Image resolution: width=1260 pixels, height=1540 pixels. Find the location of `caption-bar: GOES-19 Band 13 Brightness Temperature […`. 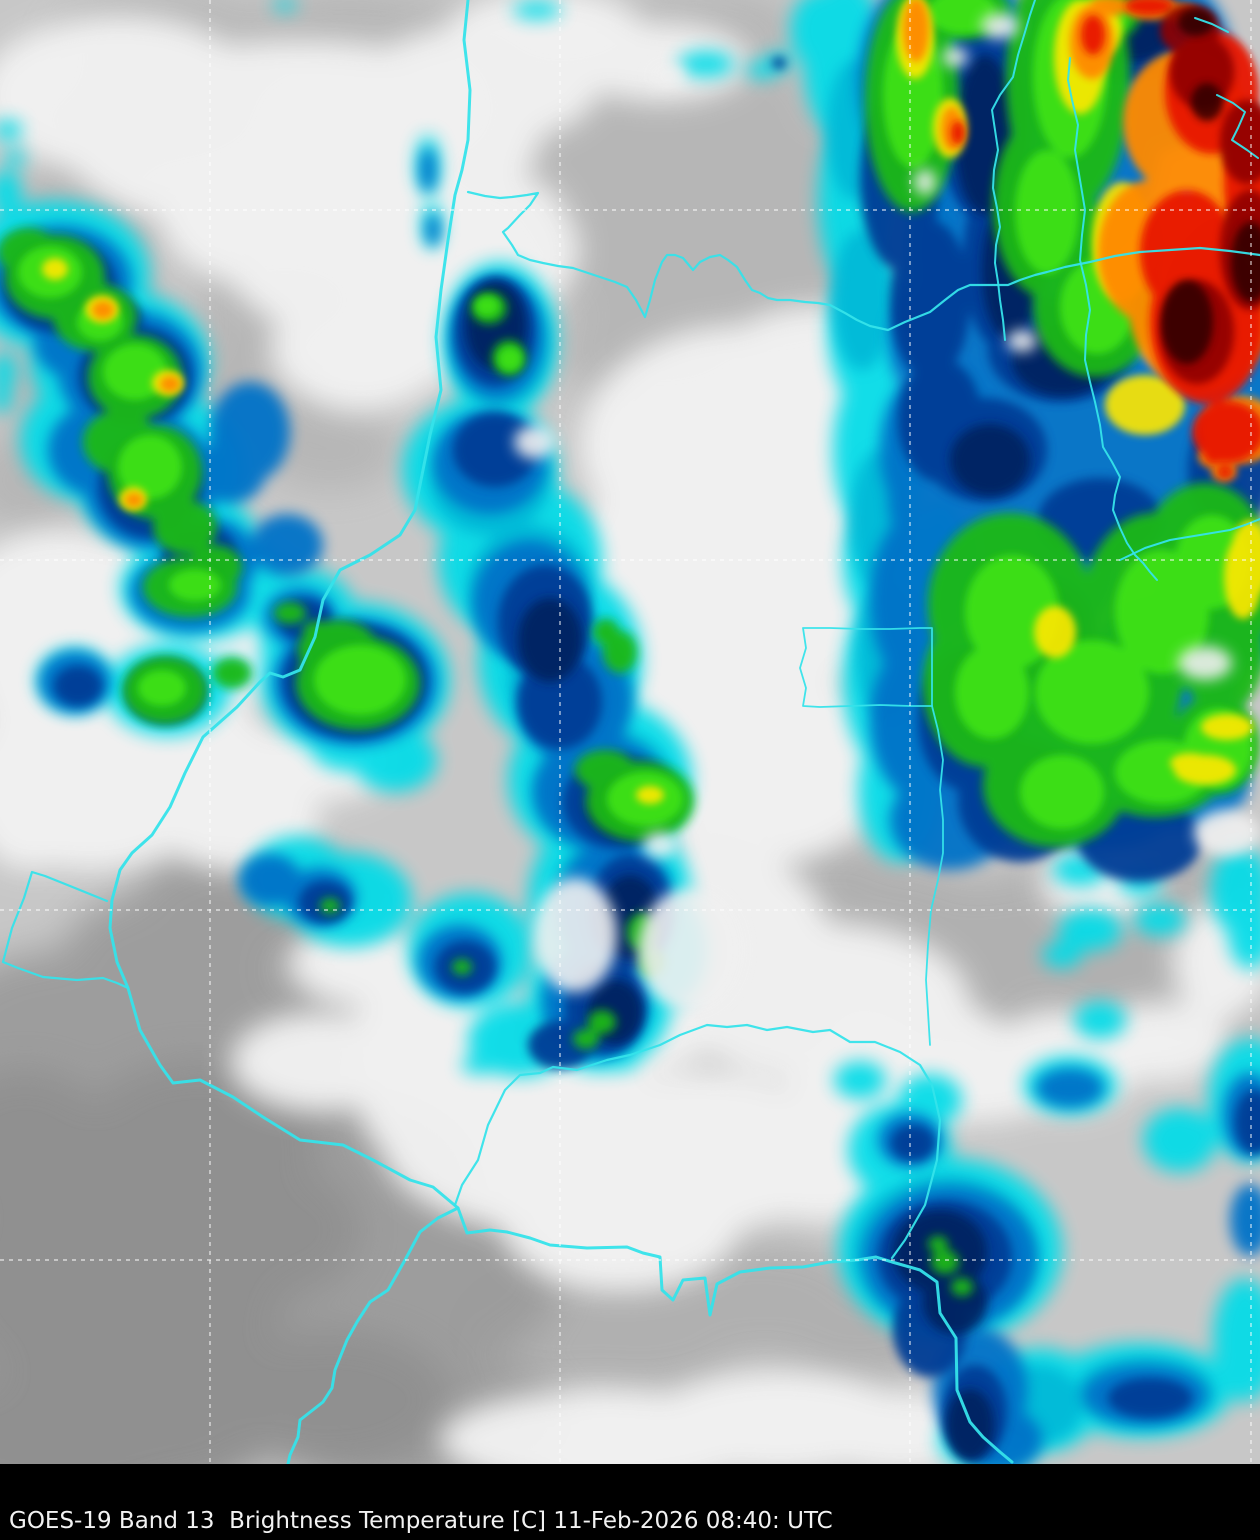

caption-bar: GOES-19 Band 13 Brightness Temperature [… is located at coordinates (630, 1502).